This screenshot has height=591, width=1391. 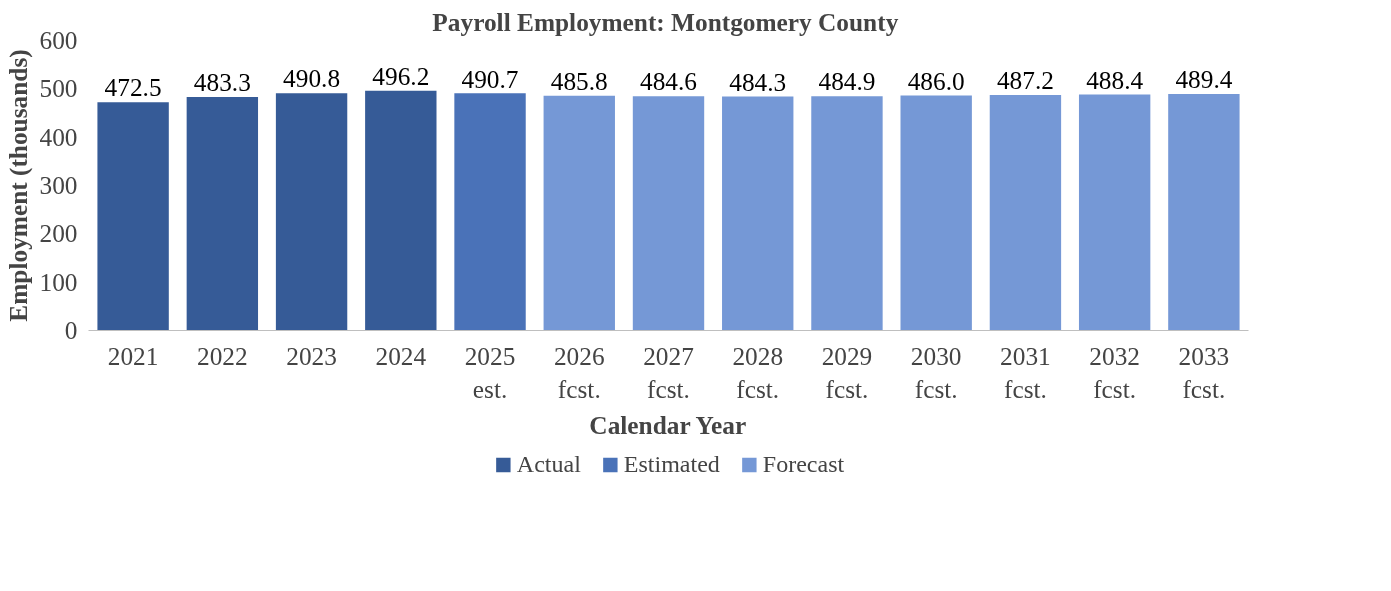 What do you see at coordinates (1025, 372) in the screenshot?
I see `x-tick-label: 2031 fcst.` at bounding box center [1025, 372].